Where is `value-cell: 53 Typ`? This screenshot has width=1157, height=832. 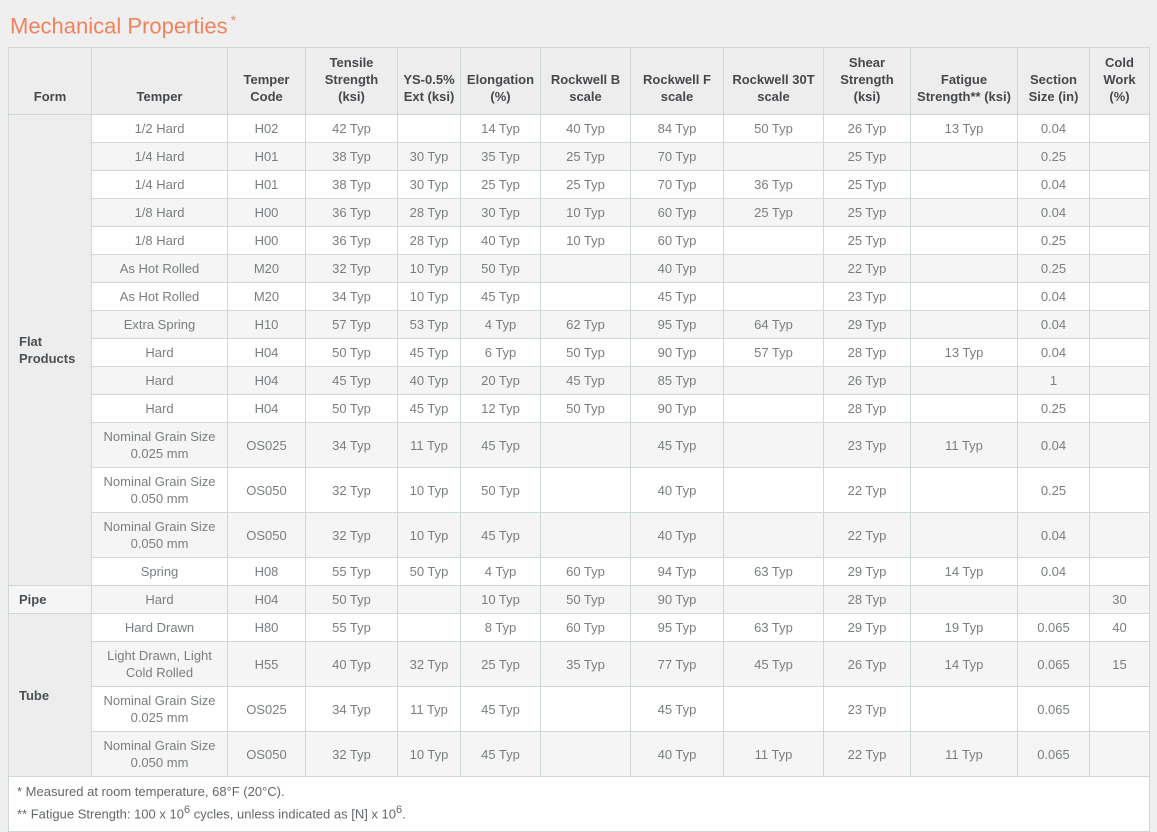 value-cell: 53 Typ is located at coordinates (429, 325).